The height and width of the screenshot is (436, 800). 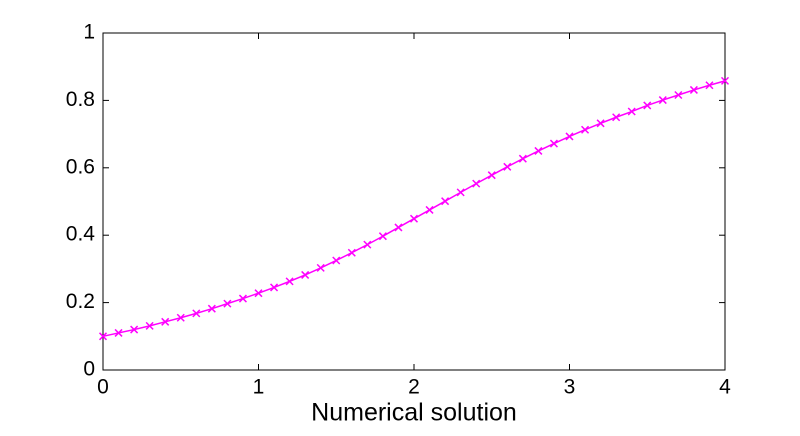 I want to click on y-tick-label: 0.2, so click(x=80, y=301).